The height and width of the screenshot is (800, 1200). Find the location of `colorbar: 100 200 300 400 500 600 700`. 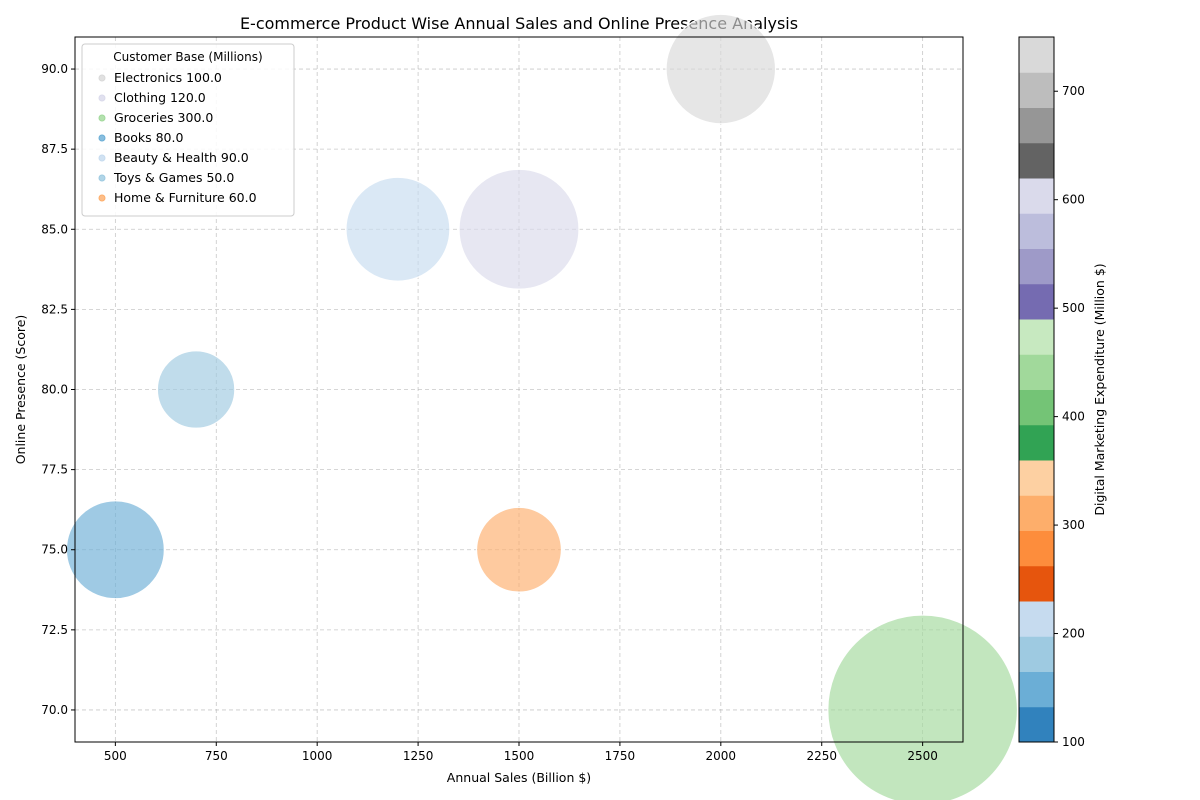

colorbar: 100 200 300 400 500 600 700 is located at coordinates (1051, 392).